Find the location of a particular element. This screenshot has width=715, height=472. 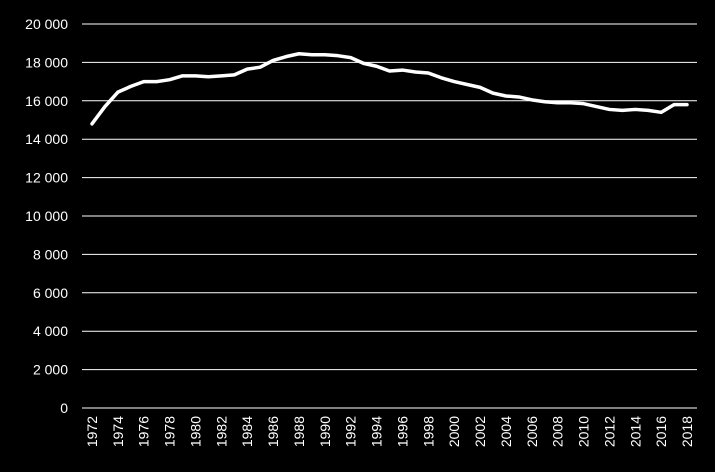

x-tick-label: 2002 is located at coordinates (480, 431).